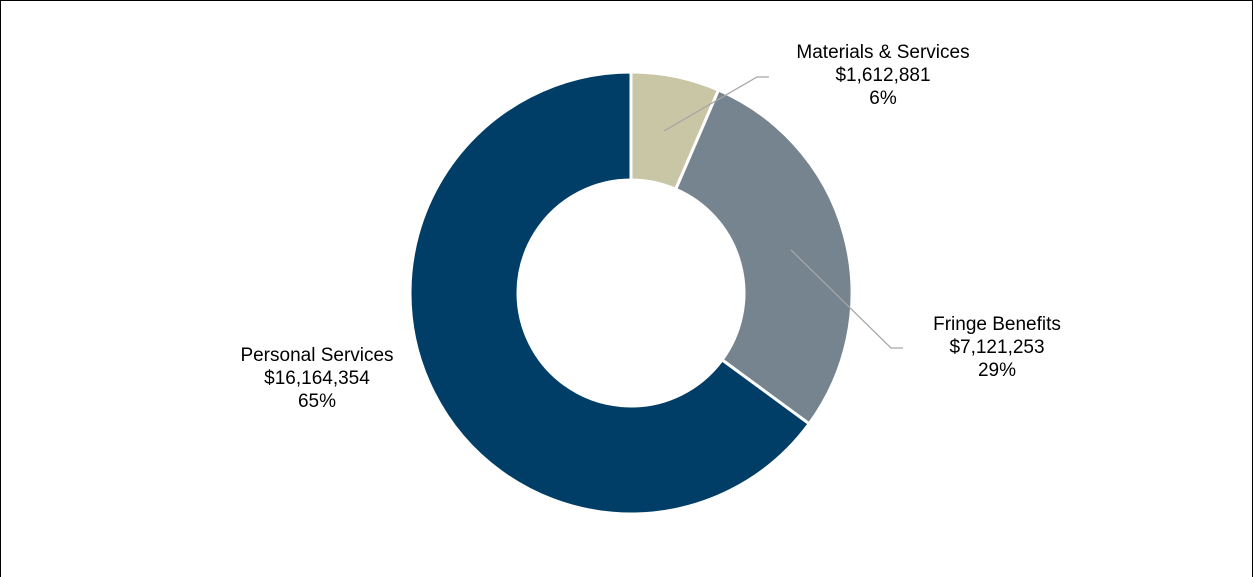  Describe the element at coordinates (882, 52) in the screenshot. I see `data-label-materials-services-name: Materials & Services` at that location.